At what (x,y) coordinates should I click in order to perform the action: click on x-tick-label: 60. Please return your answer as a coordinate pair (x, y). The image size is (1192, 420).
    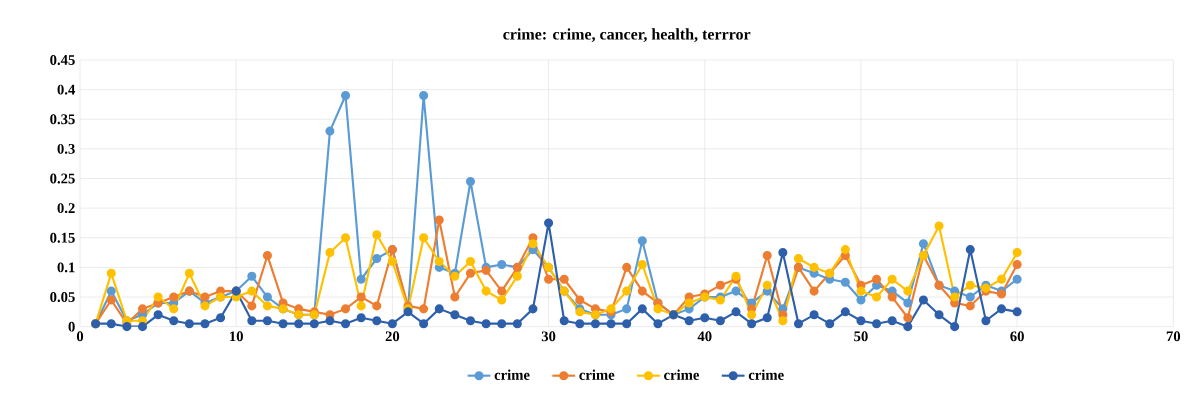
    Looking at the image, I should click on (1017, 336).